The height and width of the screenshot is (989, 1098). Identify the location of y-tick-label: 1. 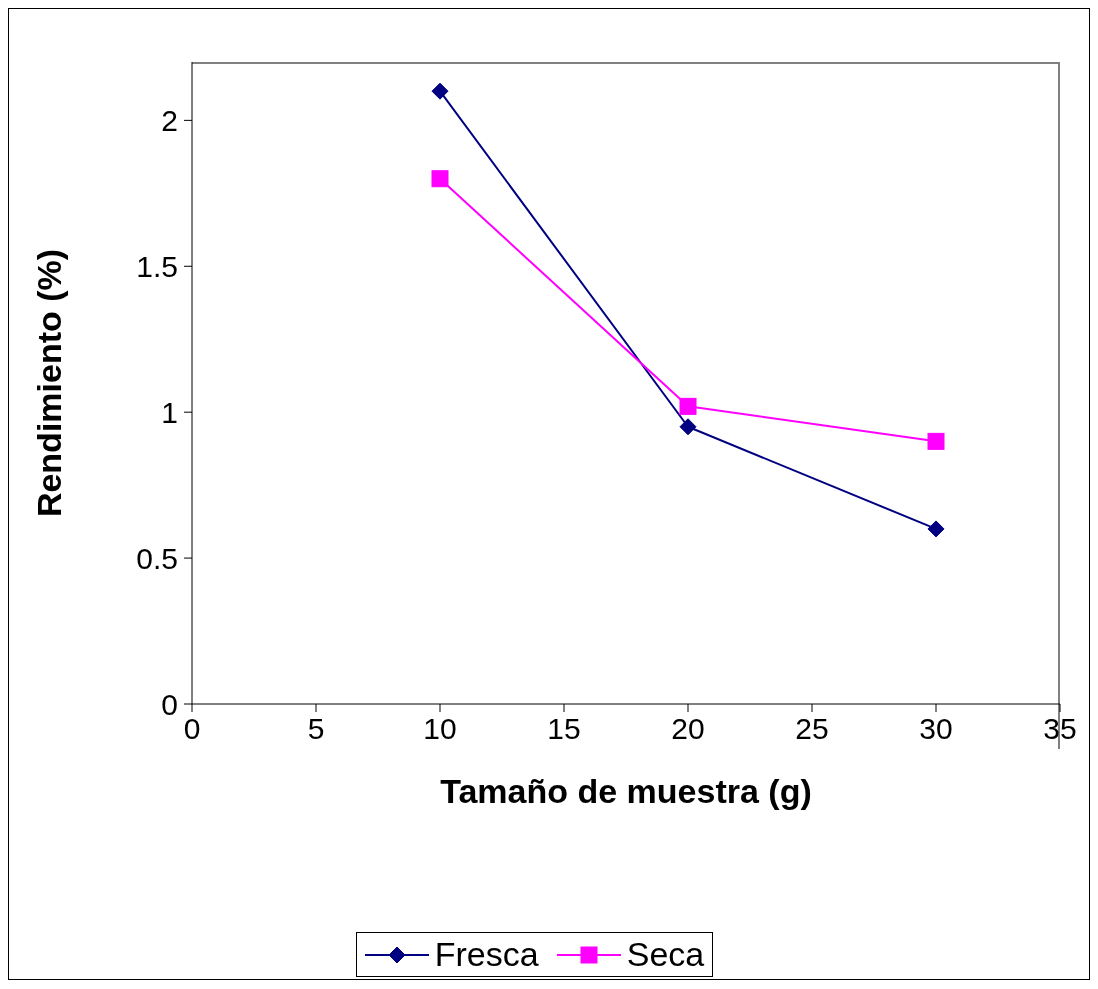
(169, 412).